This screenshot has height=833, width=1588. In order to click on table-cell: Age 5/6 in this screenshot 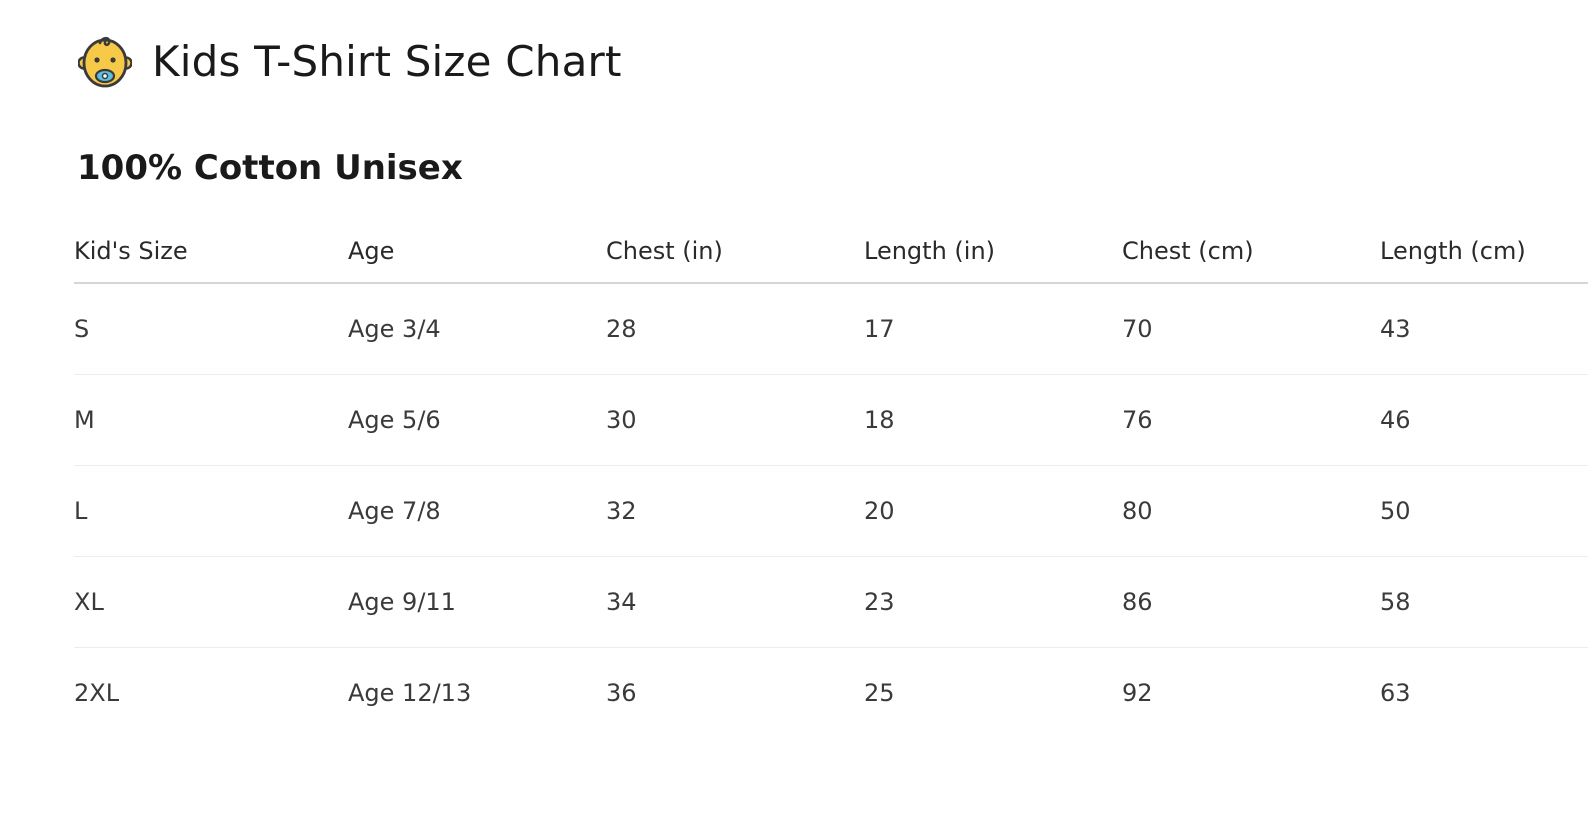, I will do `click(477, 420)`.